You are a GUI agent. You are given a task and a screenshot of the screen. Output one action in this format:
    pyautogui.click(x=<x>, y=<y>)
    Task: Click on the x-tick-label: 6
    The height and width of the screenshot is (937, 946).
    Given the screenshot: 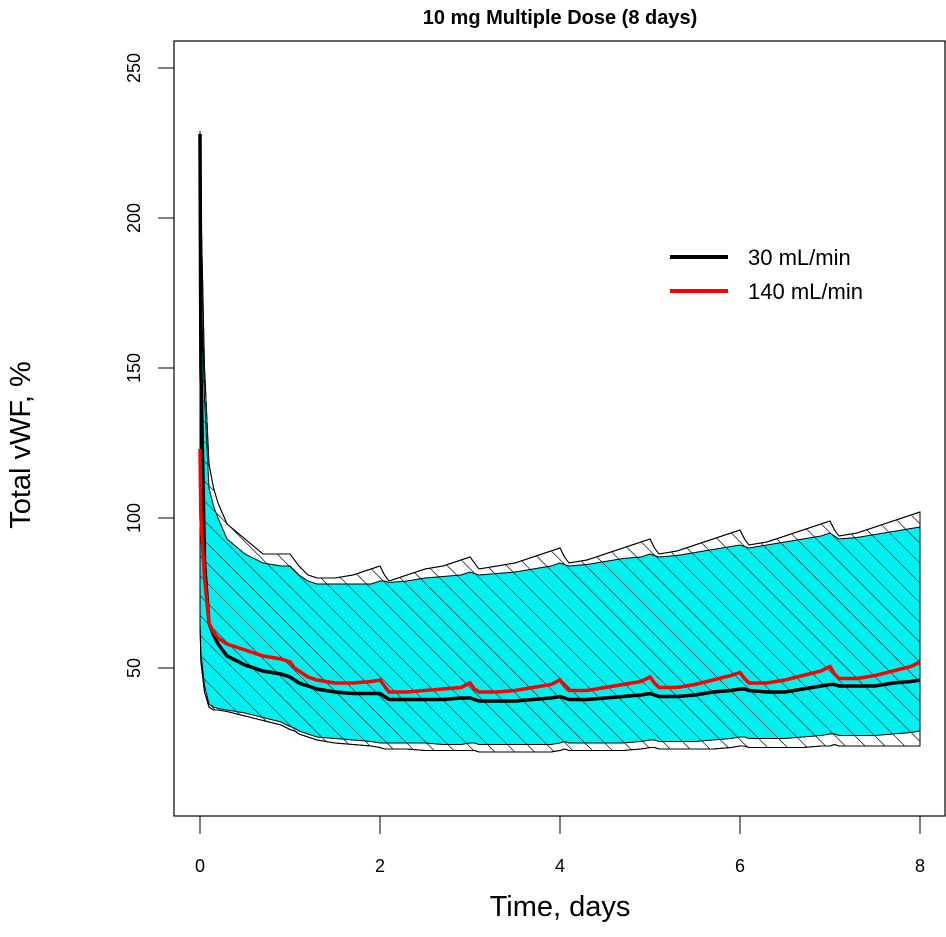 What is the action you would take?
    pyautogui.click(x=740, y=866)
    